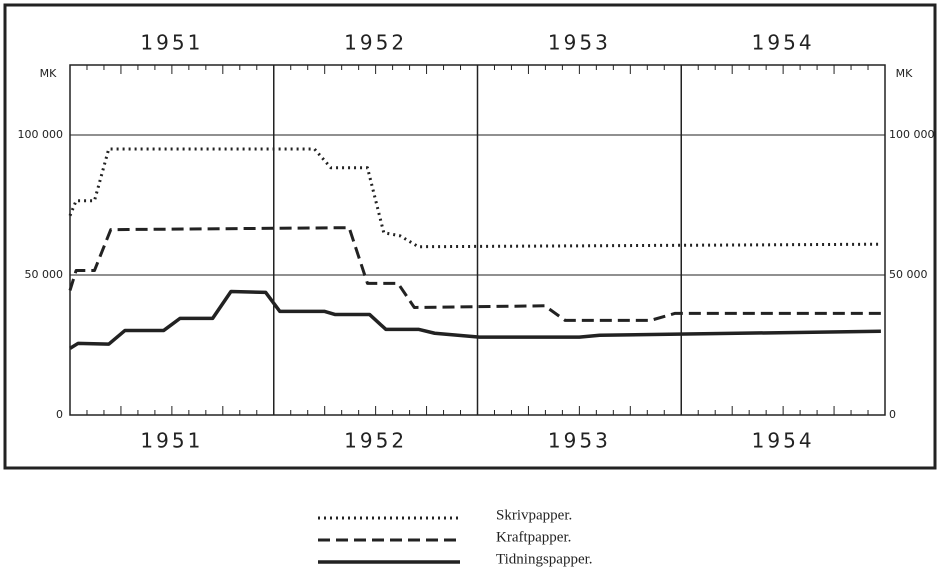 The image size is (941, 573). I want to click on x-tick-label-top: 1952, so click(375, 43).